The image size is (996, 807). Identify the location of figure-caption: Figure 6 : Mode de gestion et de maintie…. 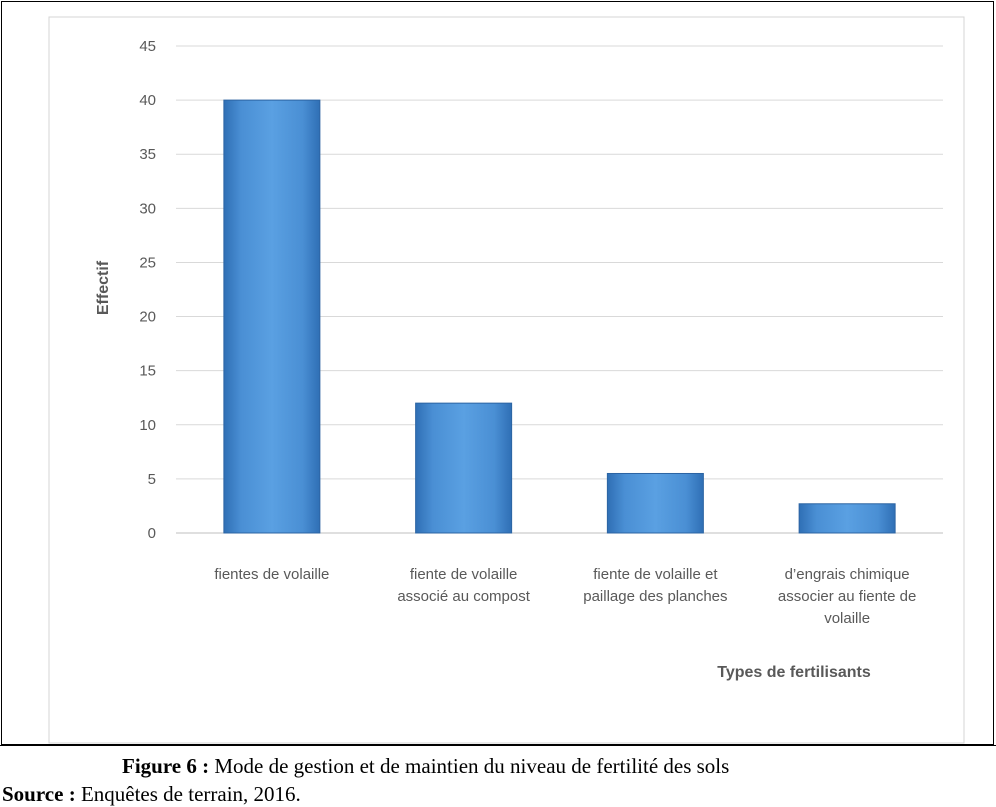
(425, 766).